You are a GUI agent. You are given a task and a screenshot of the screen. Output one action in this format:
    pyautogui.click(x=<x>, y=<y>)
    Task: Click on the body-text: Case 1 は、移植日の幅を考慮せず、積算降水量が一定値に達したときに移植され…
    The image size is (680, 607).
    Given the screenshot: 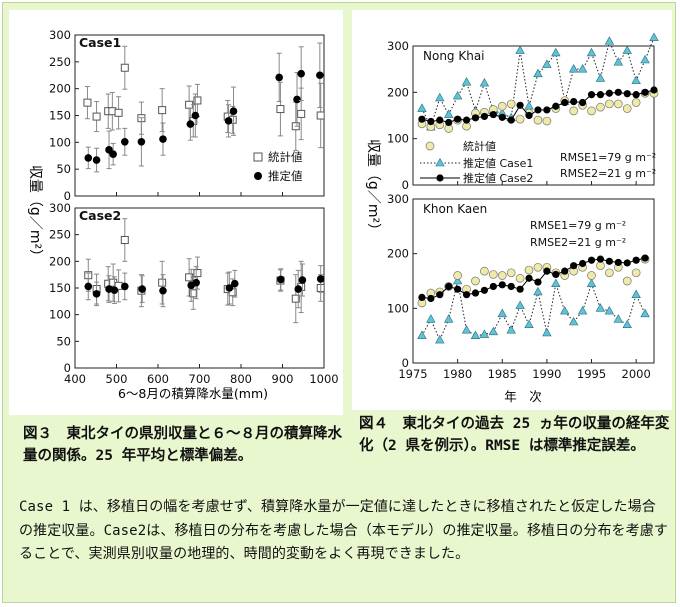 What is the action you would take?
    pyautogui.click(x=343, y=530)
    